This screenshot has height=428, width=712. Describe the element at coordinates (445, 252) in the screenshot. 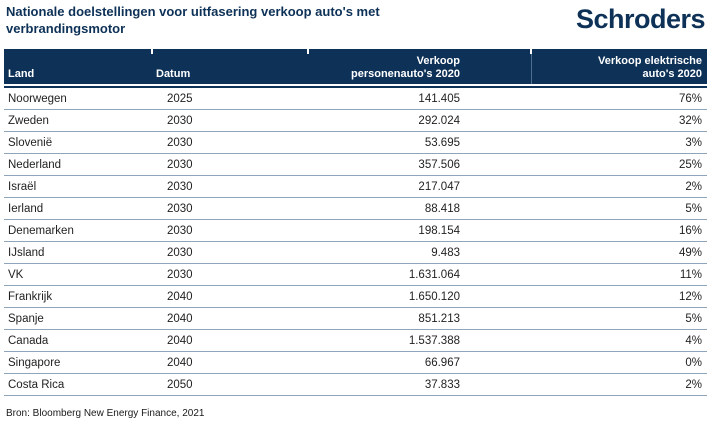

I see `cell-verkoop-personenautos: 9.483` at that location.